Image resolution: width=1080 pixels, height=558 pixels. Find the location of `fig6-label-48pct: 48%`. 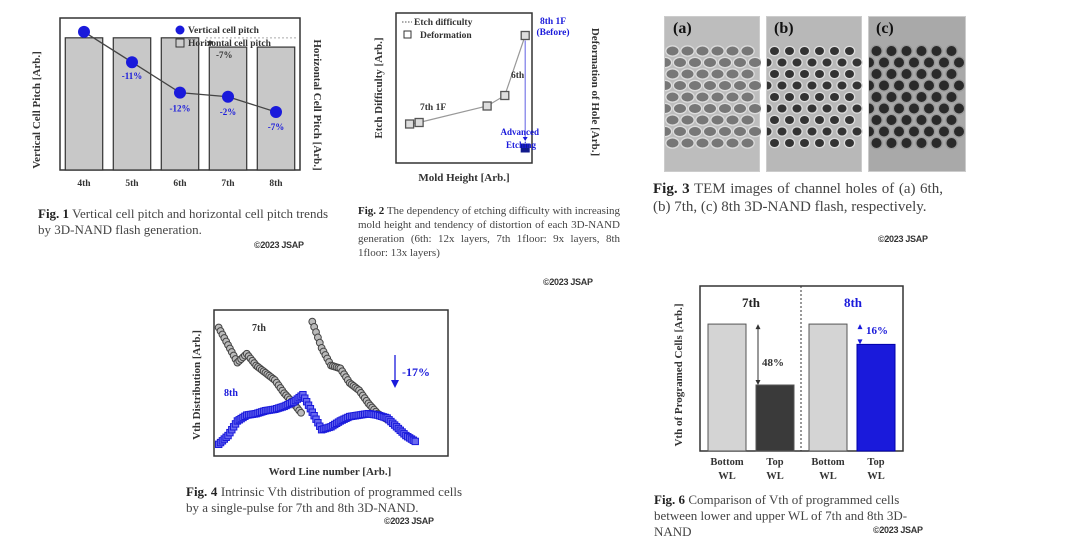

fig6-label-48pct: 48% is located at coordinates (773, 363).